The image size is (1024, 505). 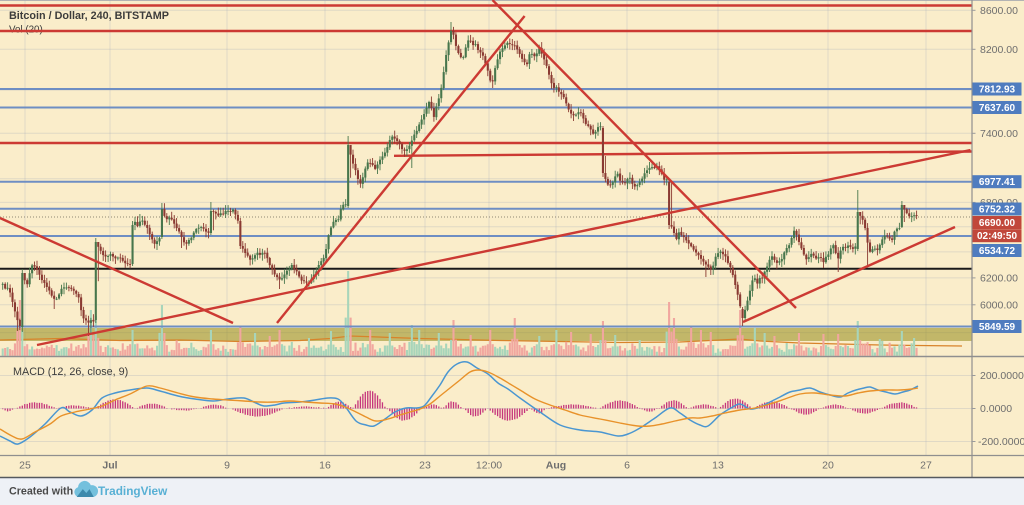 I want to click on svg-text: 16, so click(x=325, y=466).